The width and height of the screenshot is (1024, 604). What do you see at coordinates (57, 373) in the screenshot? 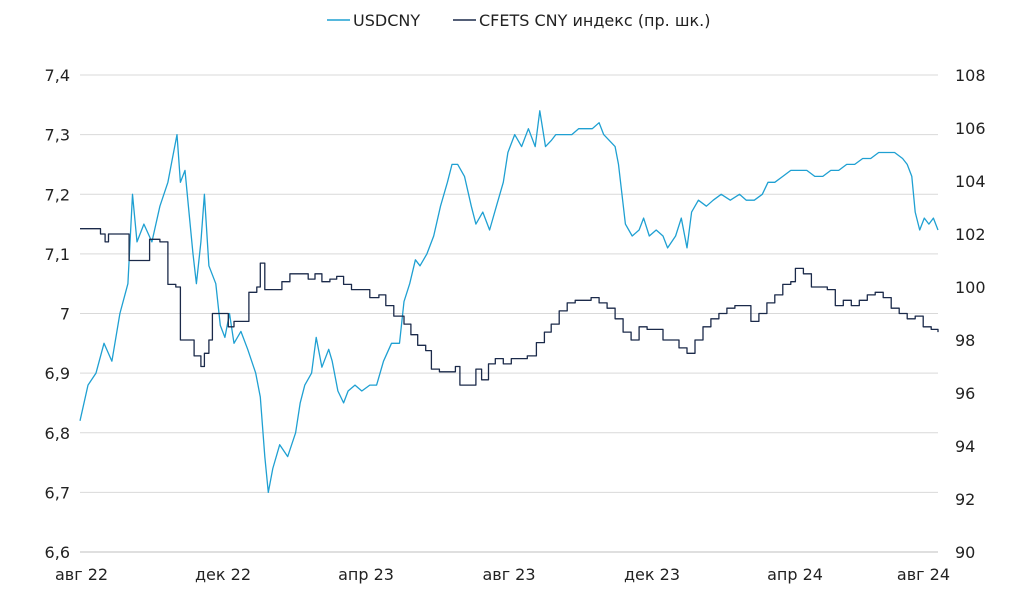
I see `left-tick-label: 6,9` at bounding box center [57, 373].